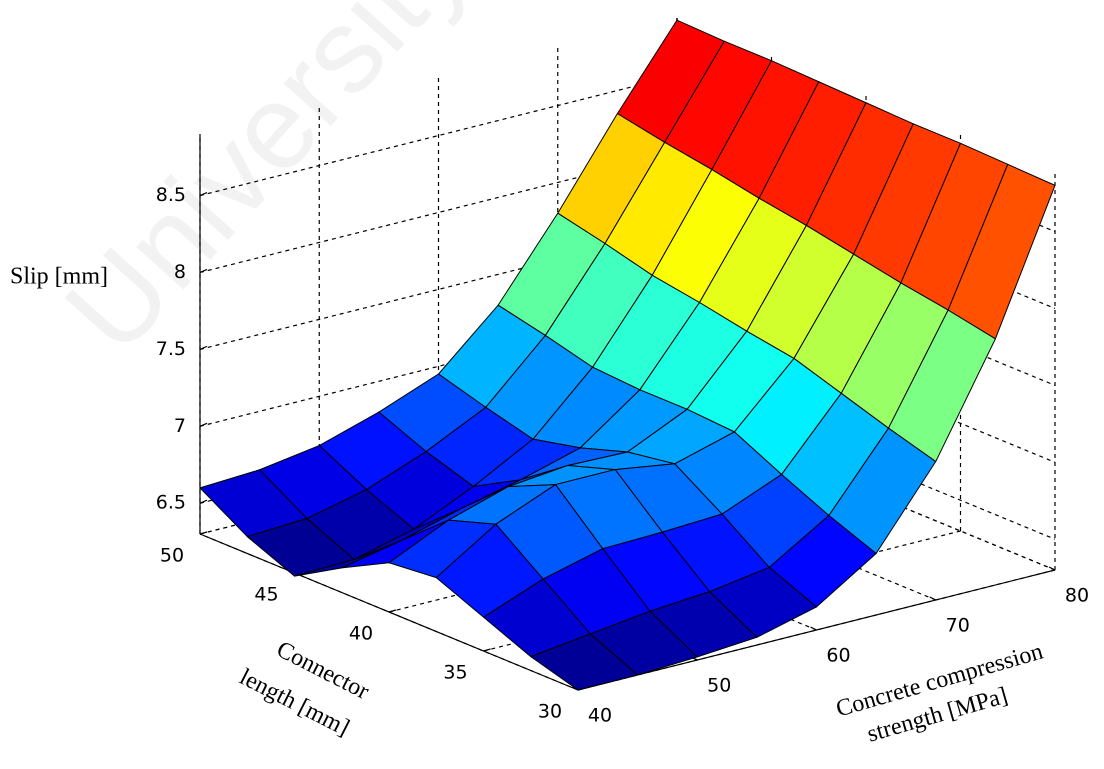  Describe the element at coordinates (1077, 596) in the screenshot. I see `x-tick-label: 80` at that location.